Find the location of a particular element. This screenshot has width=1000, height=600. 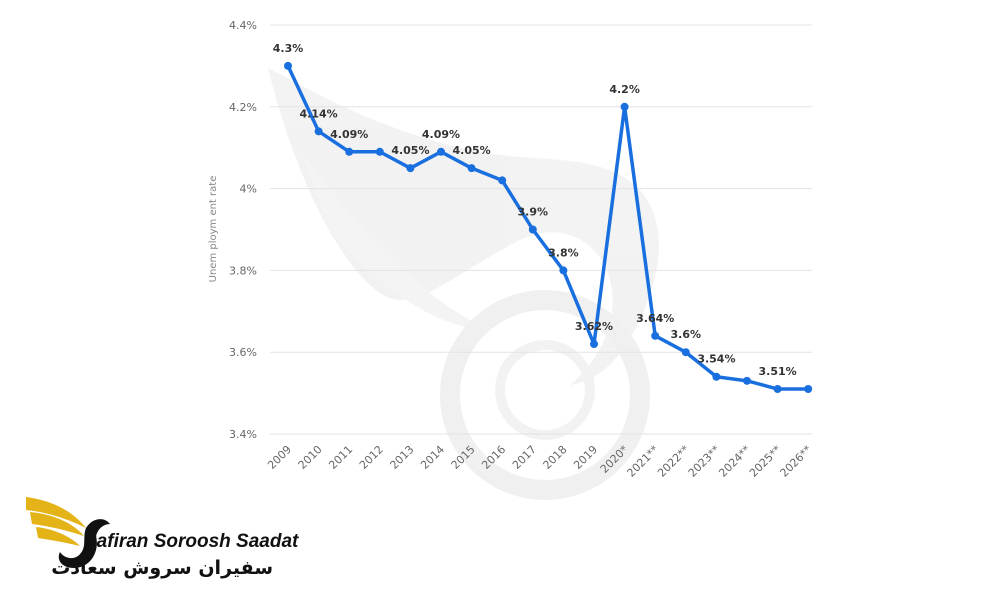

data-label: 3.9% is located at coordinates (533, 212).